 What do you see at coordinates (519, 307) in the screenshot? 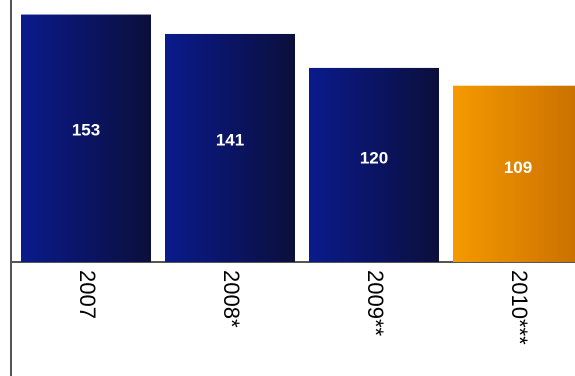
I see `x-tick-label-2010: 2010***` at bounding box center [519, 307].